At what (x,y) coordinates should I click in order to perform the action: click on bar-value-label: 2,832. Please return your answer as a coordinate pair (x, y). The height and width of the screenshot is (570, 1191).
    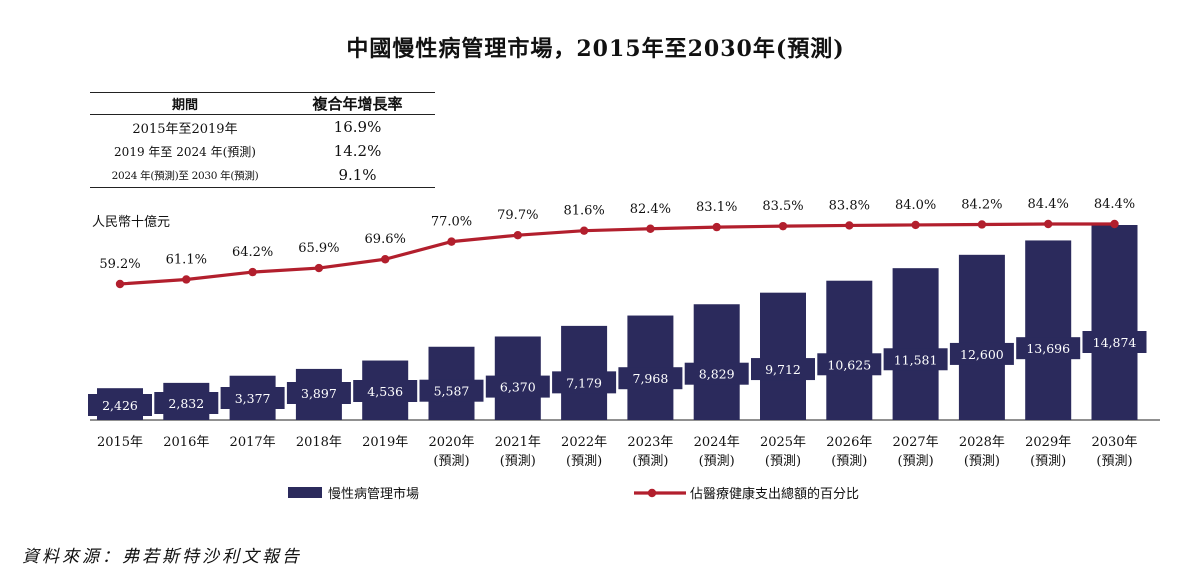
    Looking at the image, I should click on (186, 403).